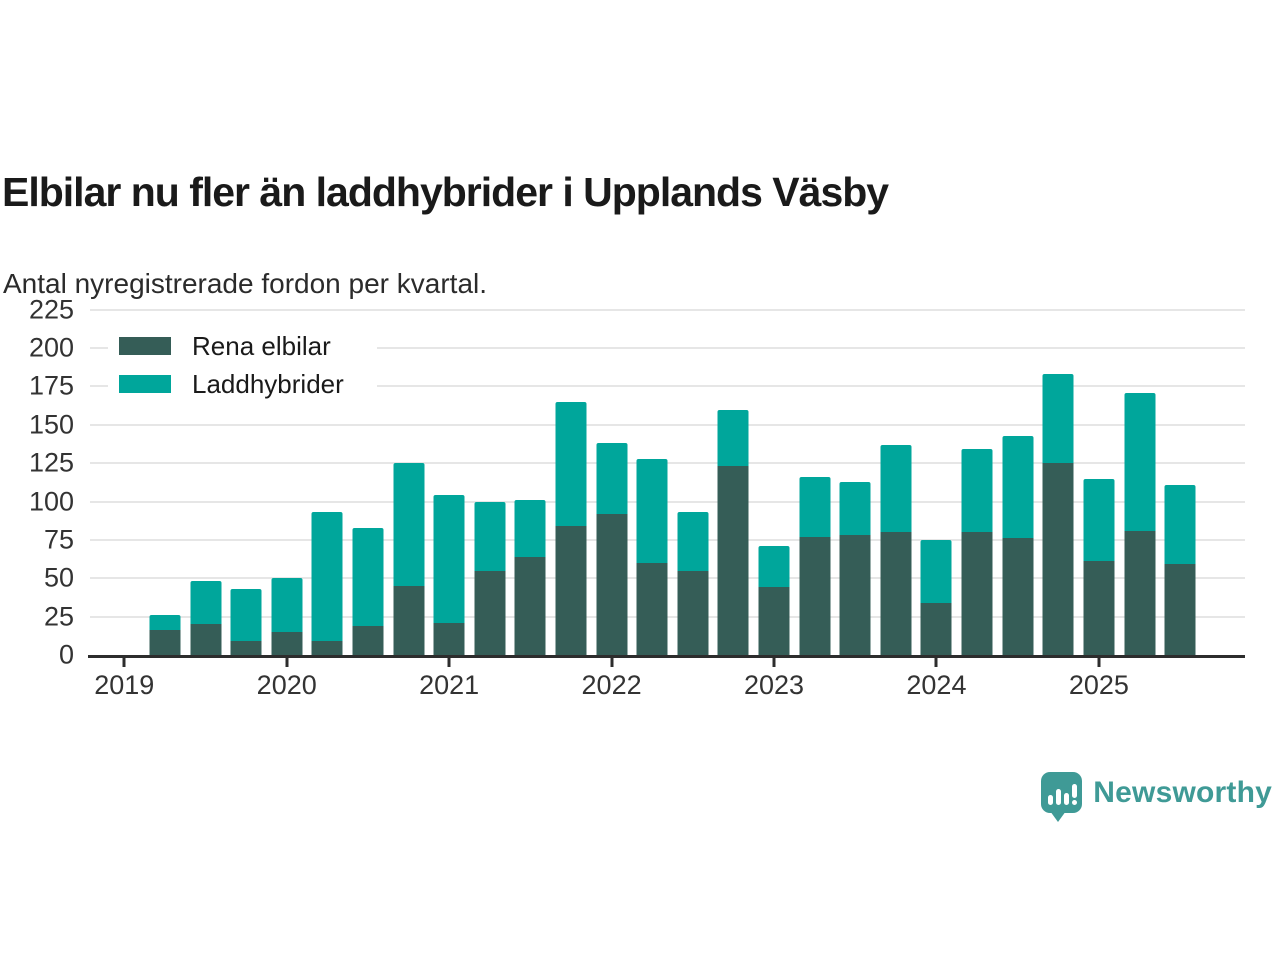 The image size is (1280, 960). Describe the element at coordinates (245, 283) in the screenshot. I see `chart-subtitle: Antal nyregistrerade fordon per kvartal.` at that location.